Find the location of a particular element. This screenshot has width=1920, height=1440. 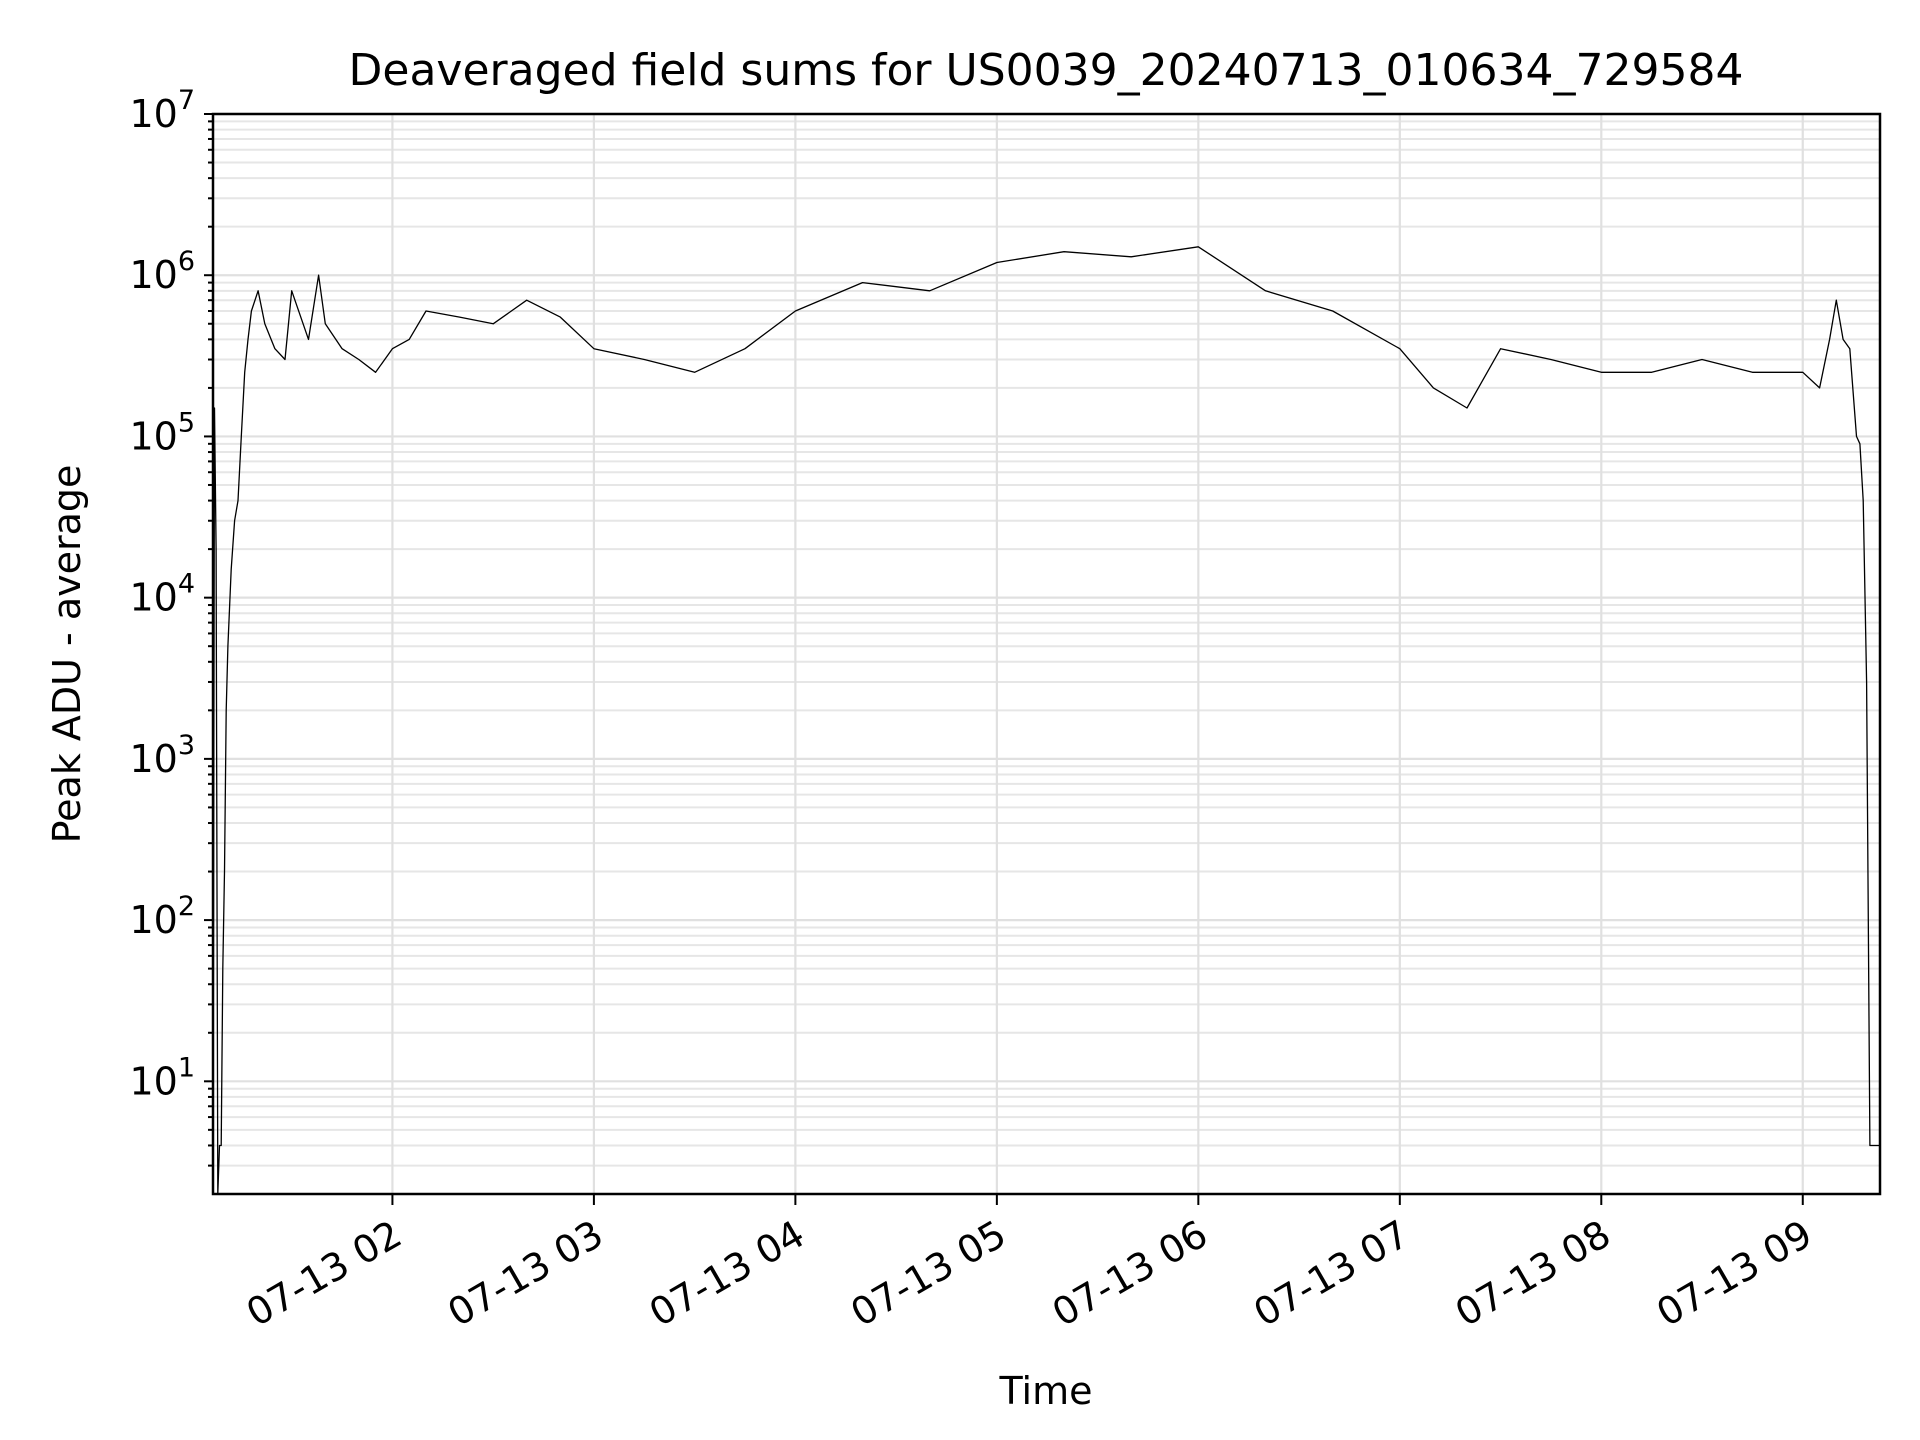

y-tick-label: 10⁴ is located at coordinates (162, 594).